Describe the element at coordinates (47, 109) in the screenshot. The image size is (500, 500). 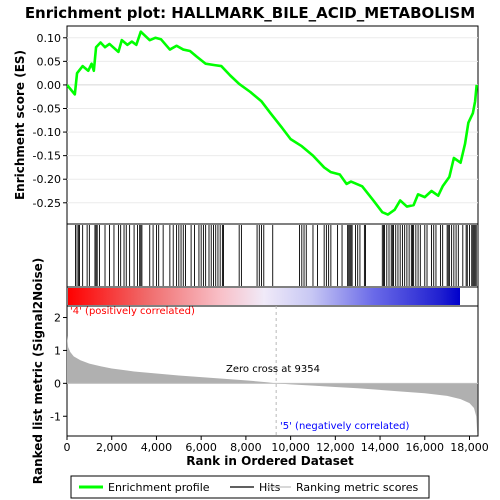
I see `es-y-tick-label: -0.05` at that location.